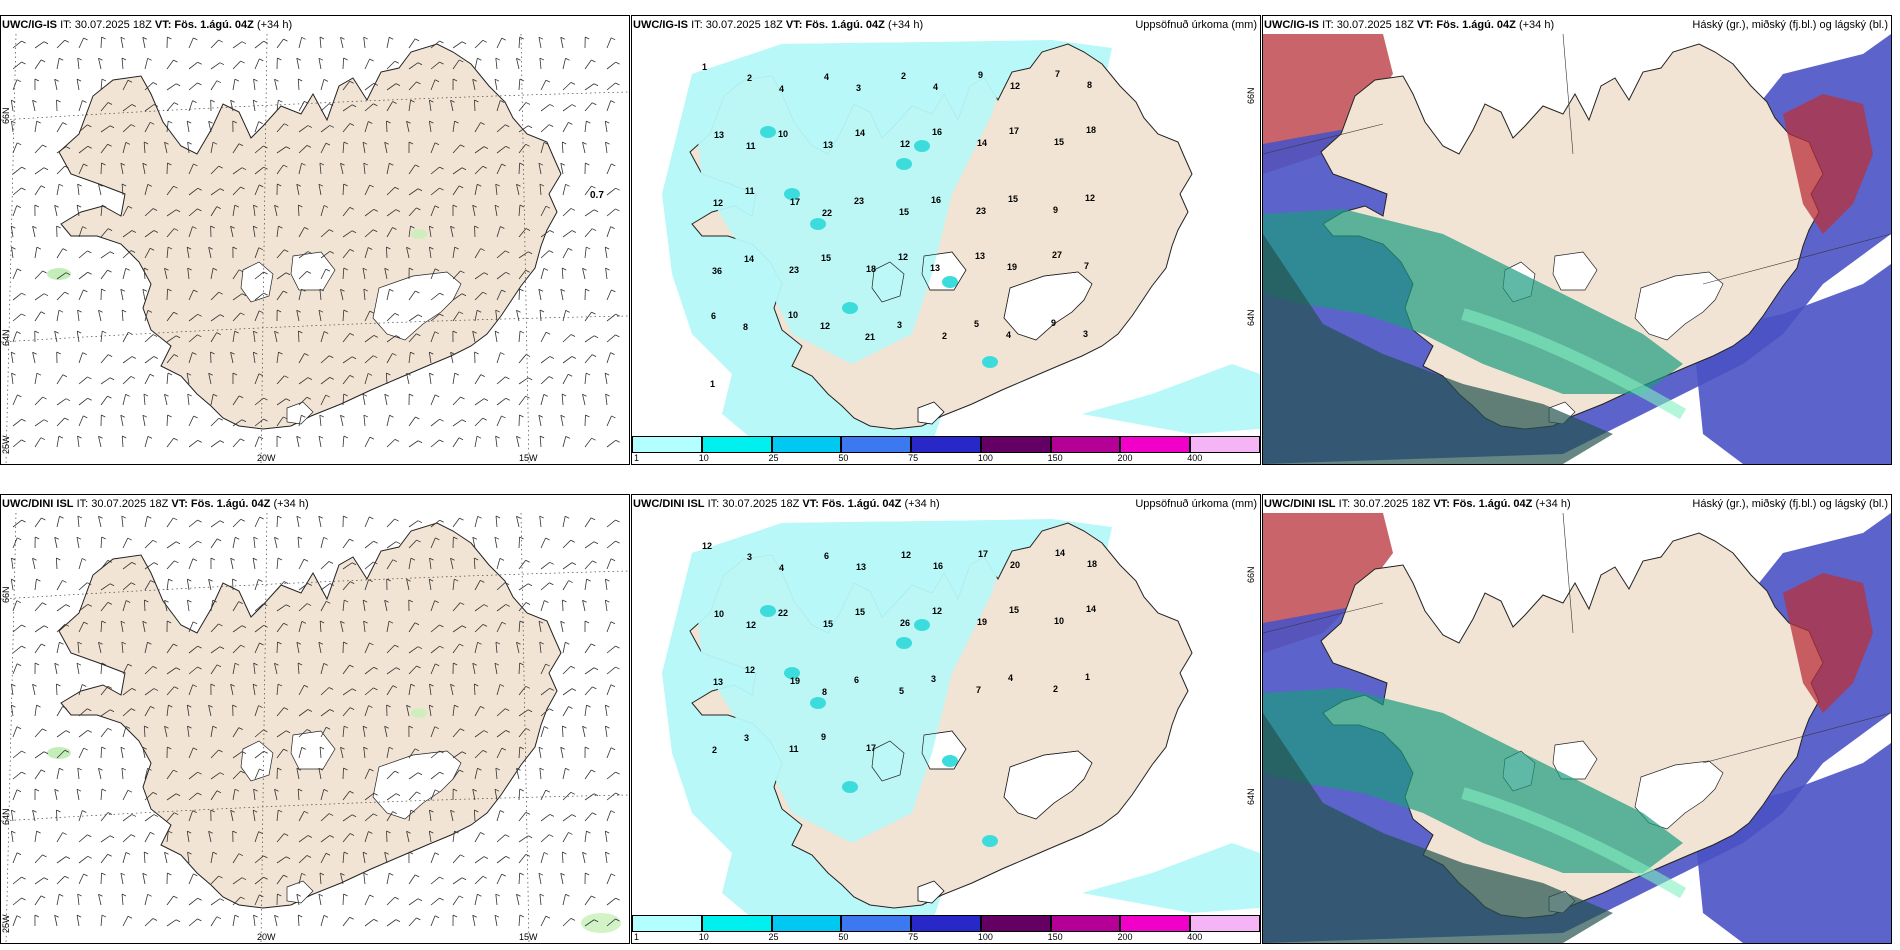 The image size is (1900, 950). Describe the element at coordinates (913, 458) in the screenshot. I see `colorbar-label: 75` at that location.